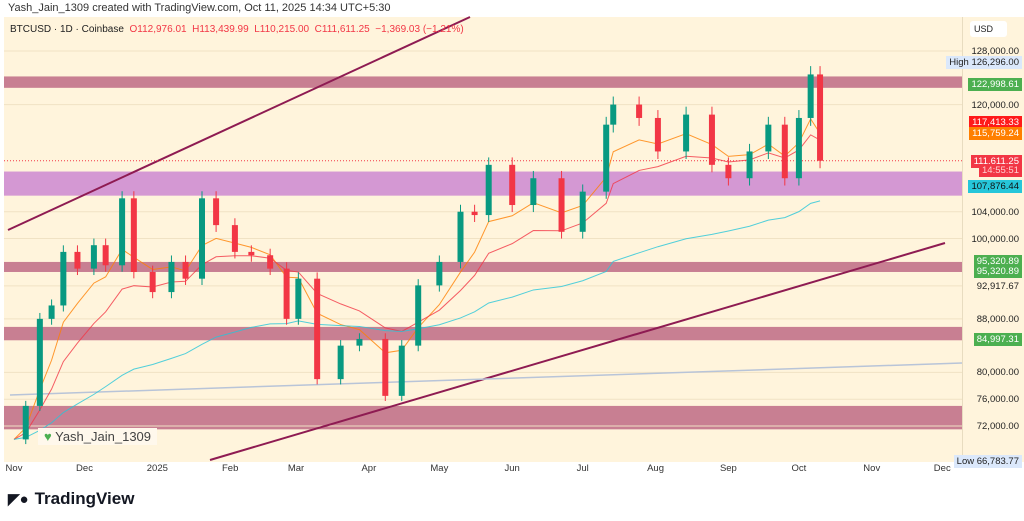 Image resolution: width=1024 pixels, height=521 pixels. Describe the element at coordinates (995, 133) in the screenshot. I see `price-label: 115,759.24` at that location.